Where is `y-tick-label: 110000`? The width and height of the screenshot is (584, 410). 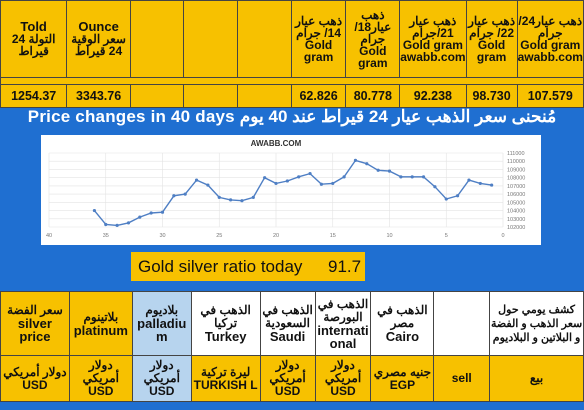 y-tick-label: 110000 is located at coordinates (516, 162).